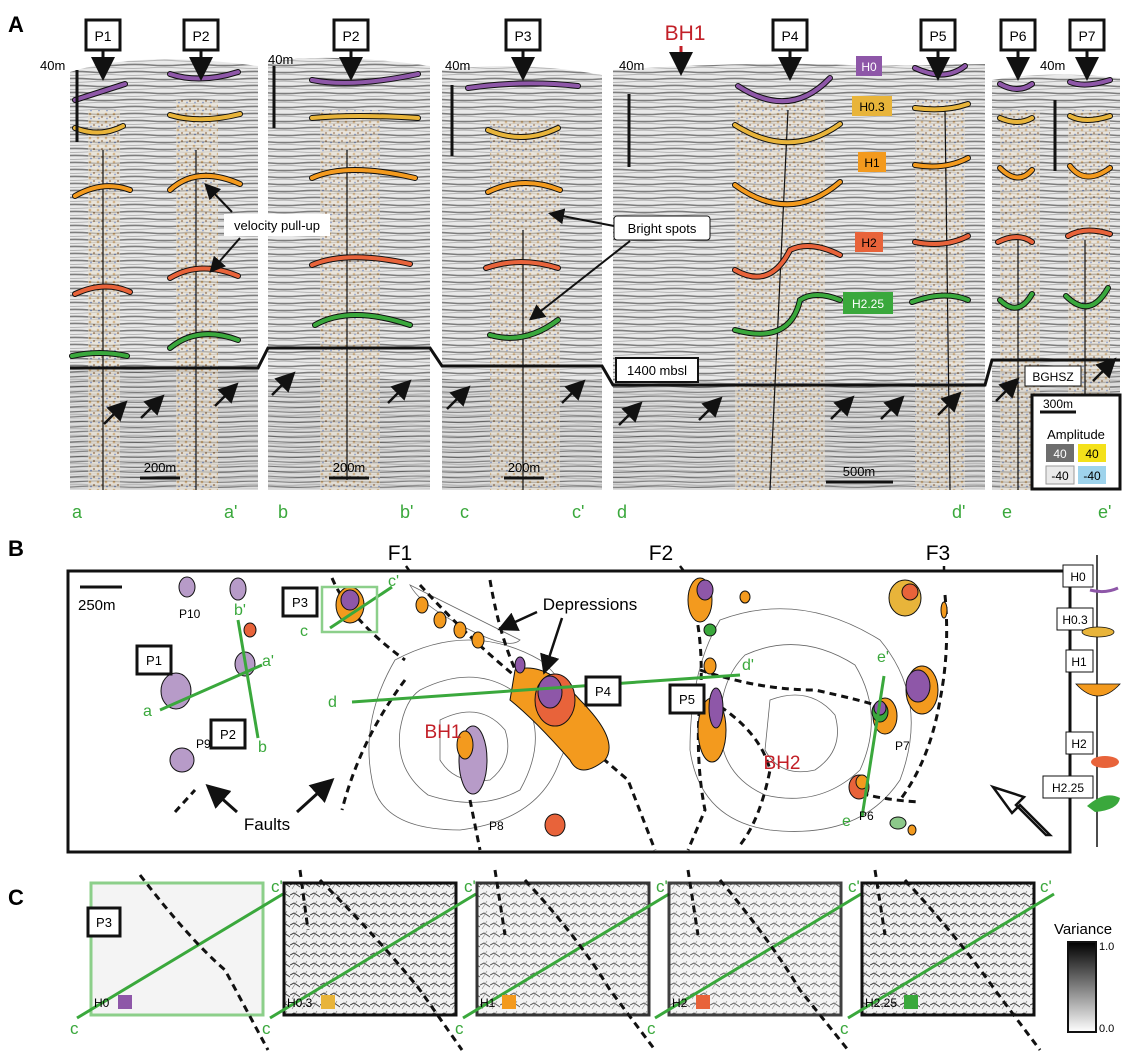  I want to click on panel-a-letter: A, so click(16, 24).